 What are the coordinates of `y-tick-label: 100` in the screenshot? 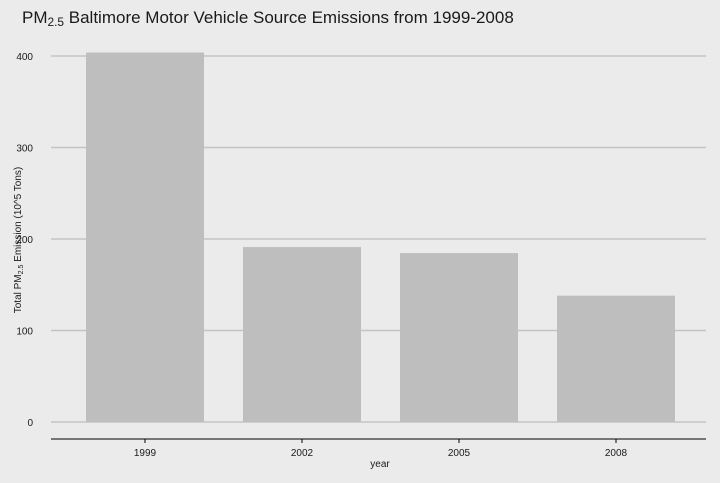 It's located at (24, 332).